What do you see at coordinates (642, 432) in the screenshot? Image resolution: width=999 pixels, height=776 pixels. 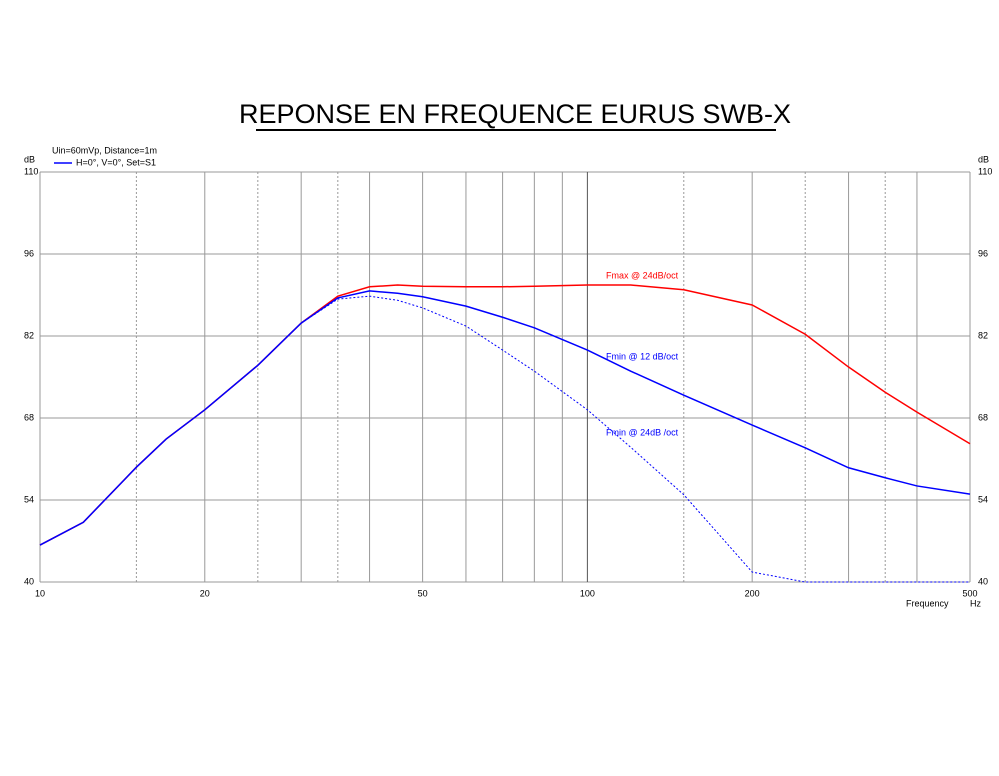 I see `series-label: Fmin @ 24dB /oct` at bounding box center [642, 432].